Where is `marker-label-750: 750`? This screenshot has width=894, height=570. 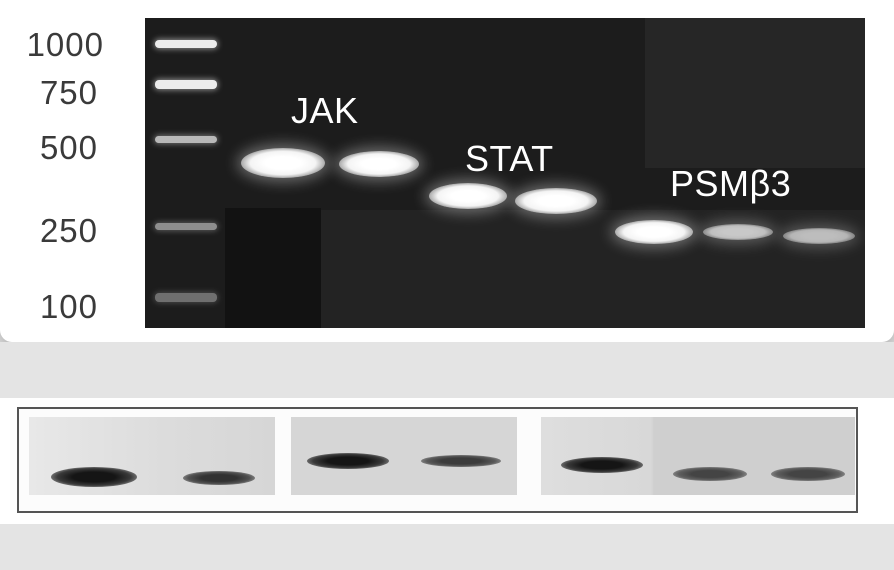 marker-label-750: 750 is located at coordinates (68, 92).